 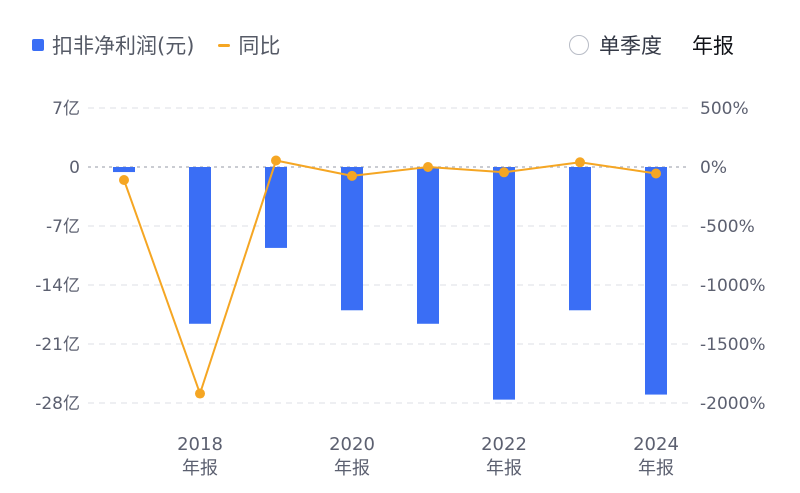 What do you see at coordinates (727, 227) in the screenshot?
I see `right-tick-label: -500%` at bounding box center [727, 227].